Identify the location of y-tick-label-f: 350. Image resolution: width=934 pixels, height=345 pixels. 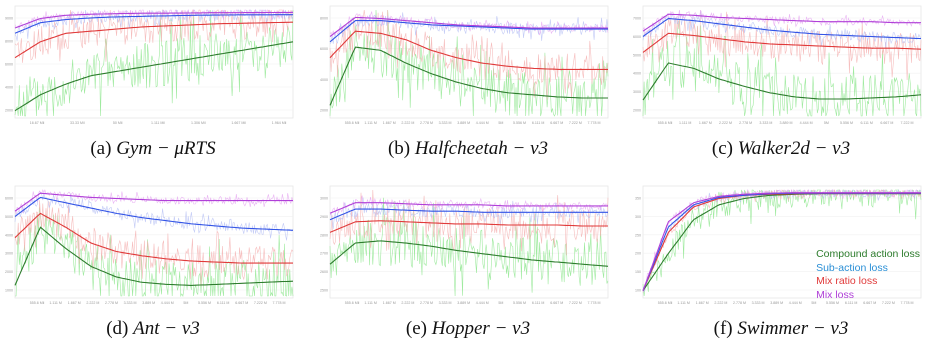
(638, 199).